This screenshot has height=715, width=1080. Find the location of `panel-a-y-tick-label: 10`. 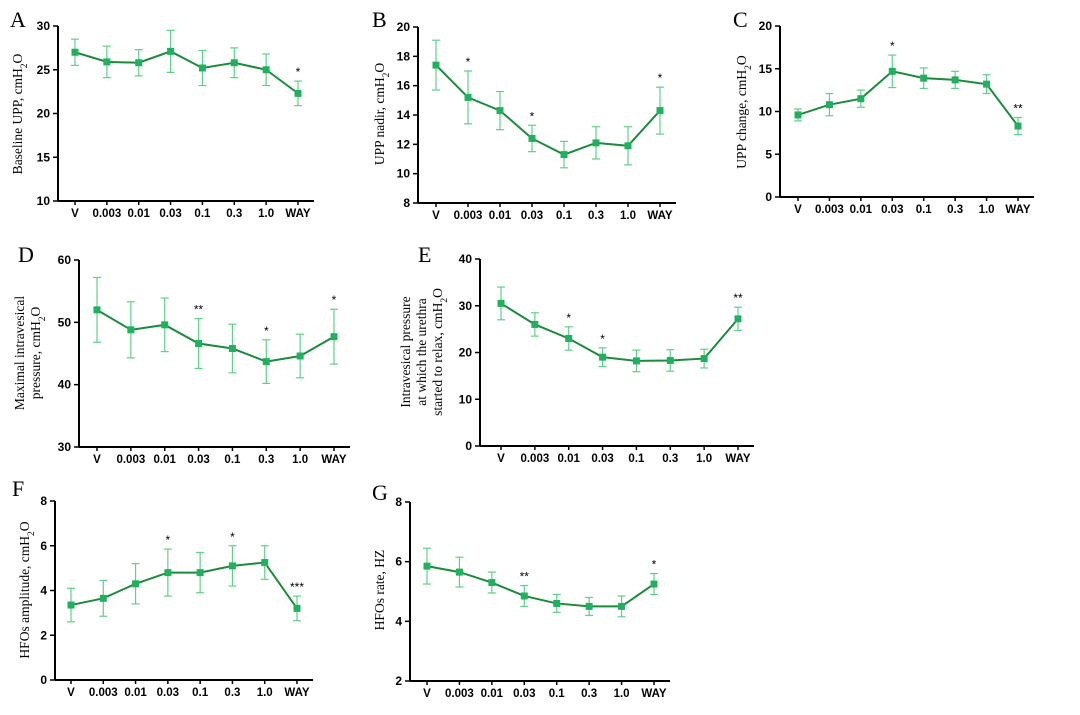

panel-a-y-tick-label: 10 is located at coordinates (44, 201).